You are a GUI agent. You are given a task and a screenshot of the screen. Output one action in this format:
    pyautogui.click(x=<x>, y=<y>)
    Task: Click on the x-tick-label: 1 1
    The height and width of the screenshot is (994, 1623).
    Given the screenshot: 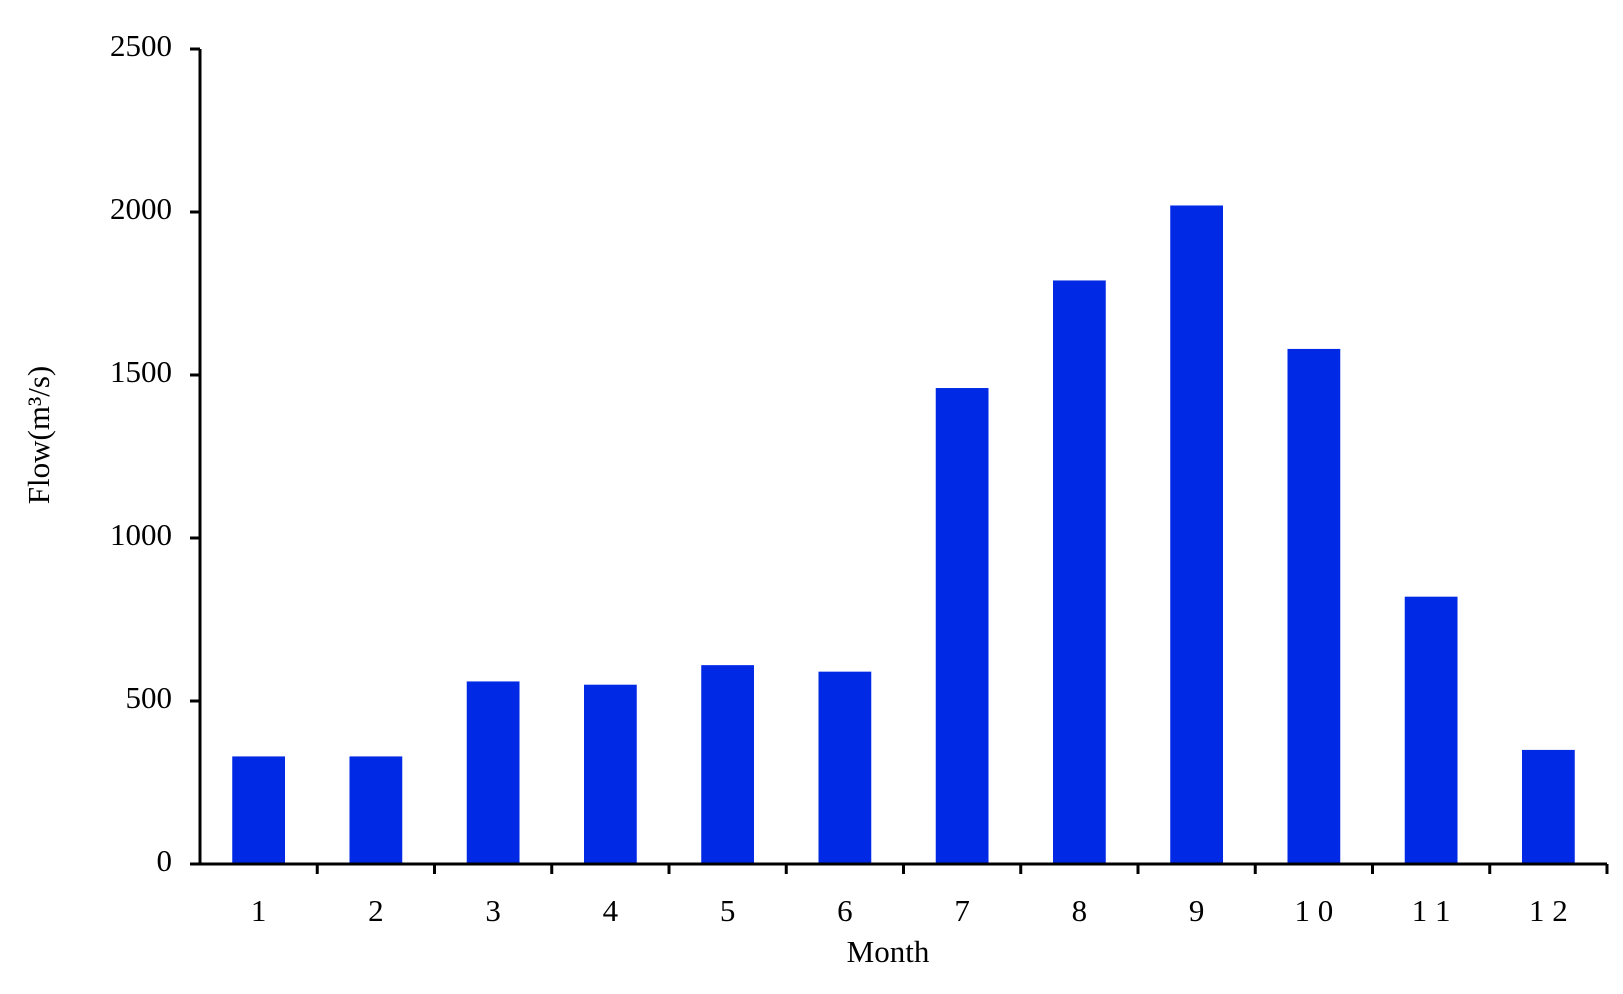 What is the action you would take?
    pyautogui.click(x=1431, y=910)
    